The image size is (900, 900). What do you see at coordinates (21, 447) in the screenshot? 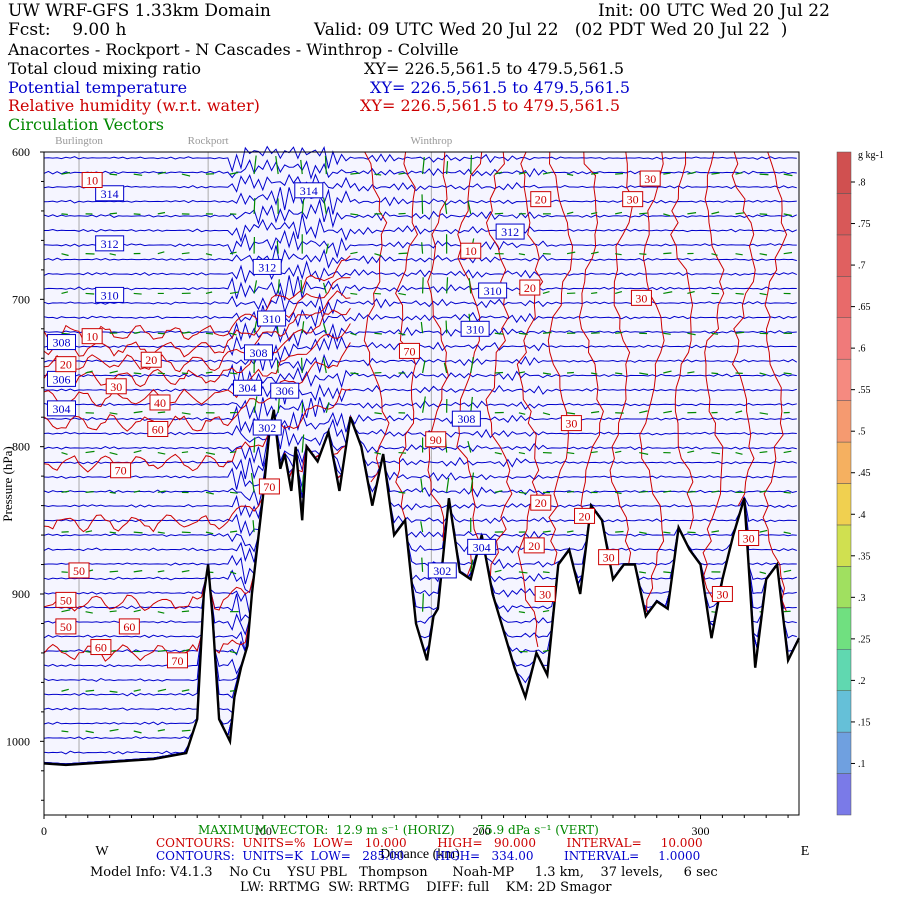
I see `y-tick-label: 800` at bounding box center [21, 447].